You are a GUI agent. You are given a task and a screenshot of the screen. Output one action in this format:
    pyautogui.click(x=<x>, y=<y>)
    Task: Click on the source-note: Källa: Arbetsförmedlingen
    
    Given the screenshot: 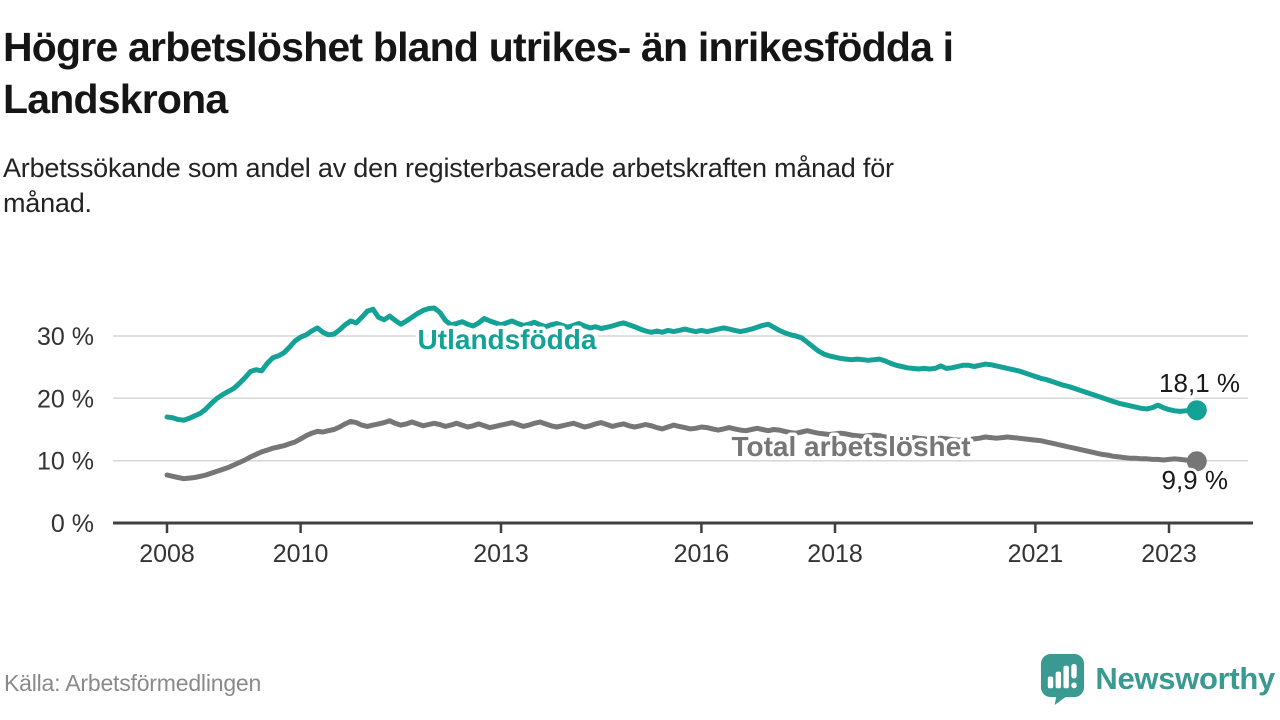 What is the action you would take?
    pyautogui.click(x=133, y=683)
    